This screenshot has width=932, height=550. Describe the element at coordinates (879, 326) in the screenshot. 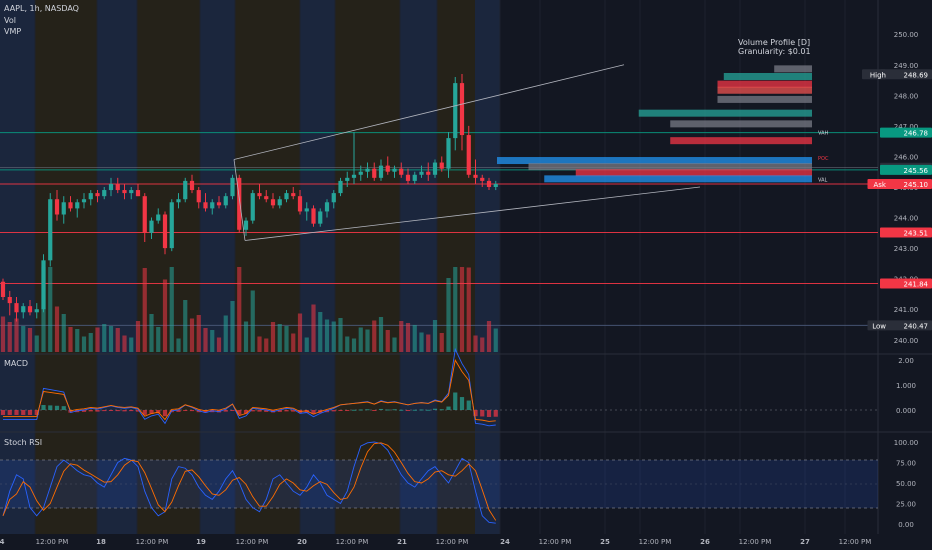

I see `price-badge-label: Low` at that location.